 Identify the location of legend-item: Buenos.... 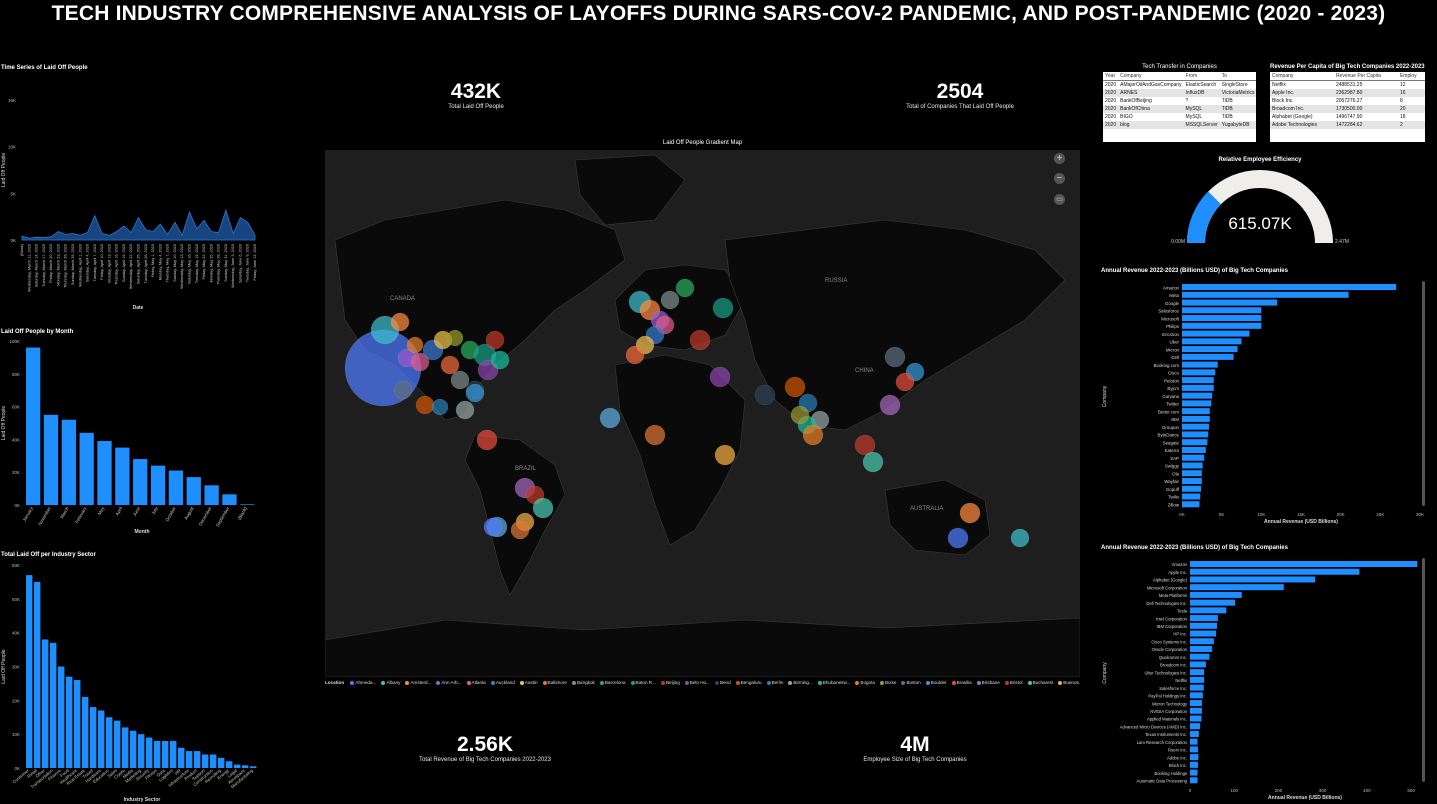
(1069, 682).